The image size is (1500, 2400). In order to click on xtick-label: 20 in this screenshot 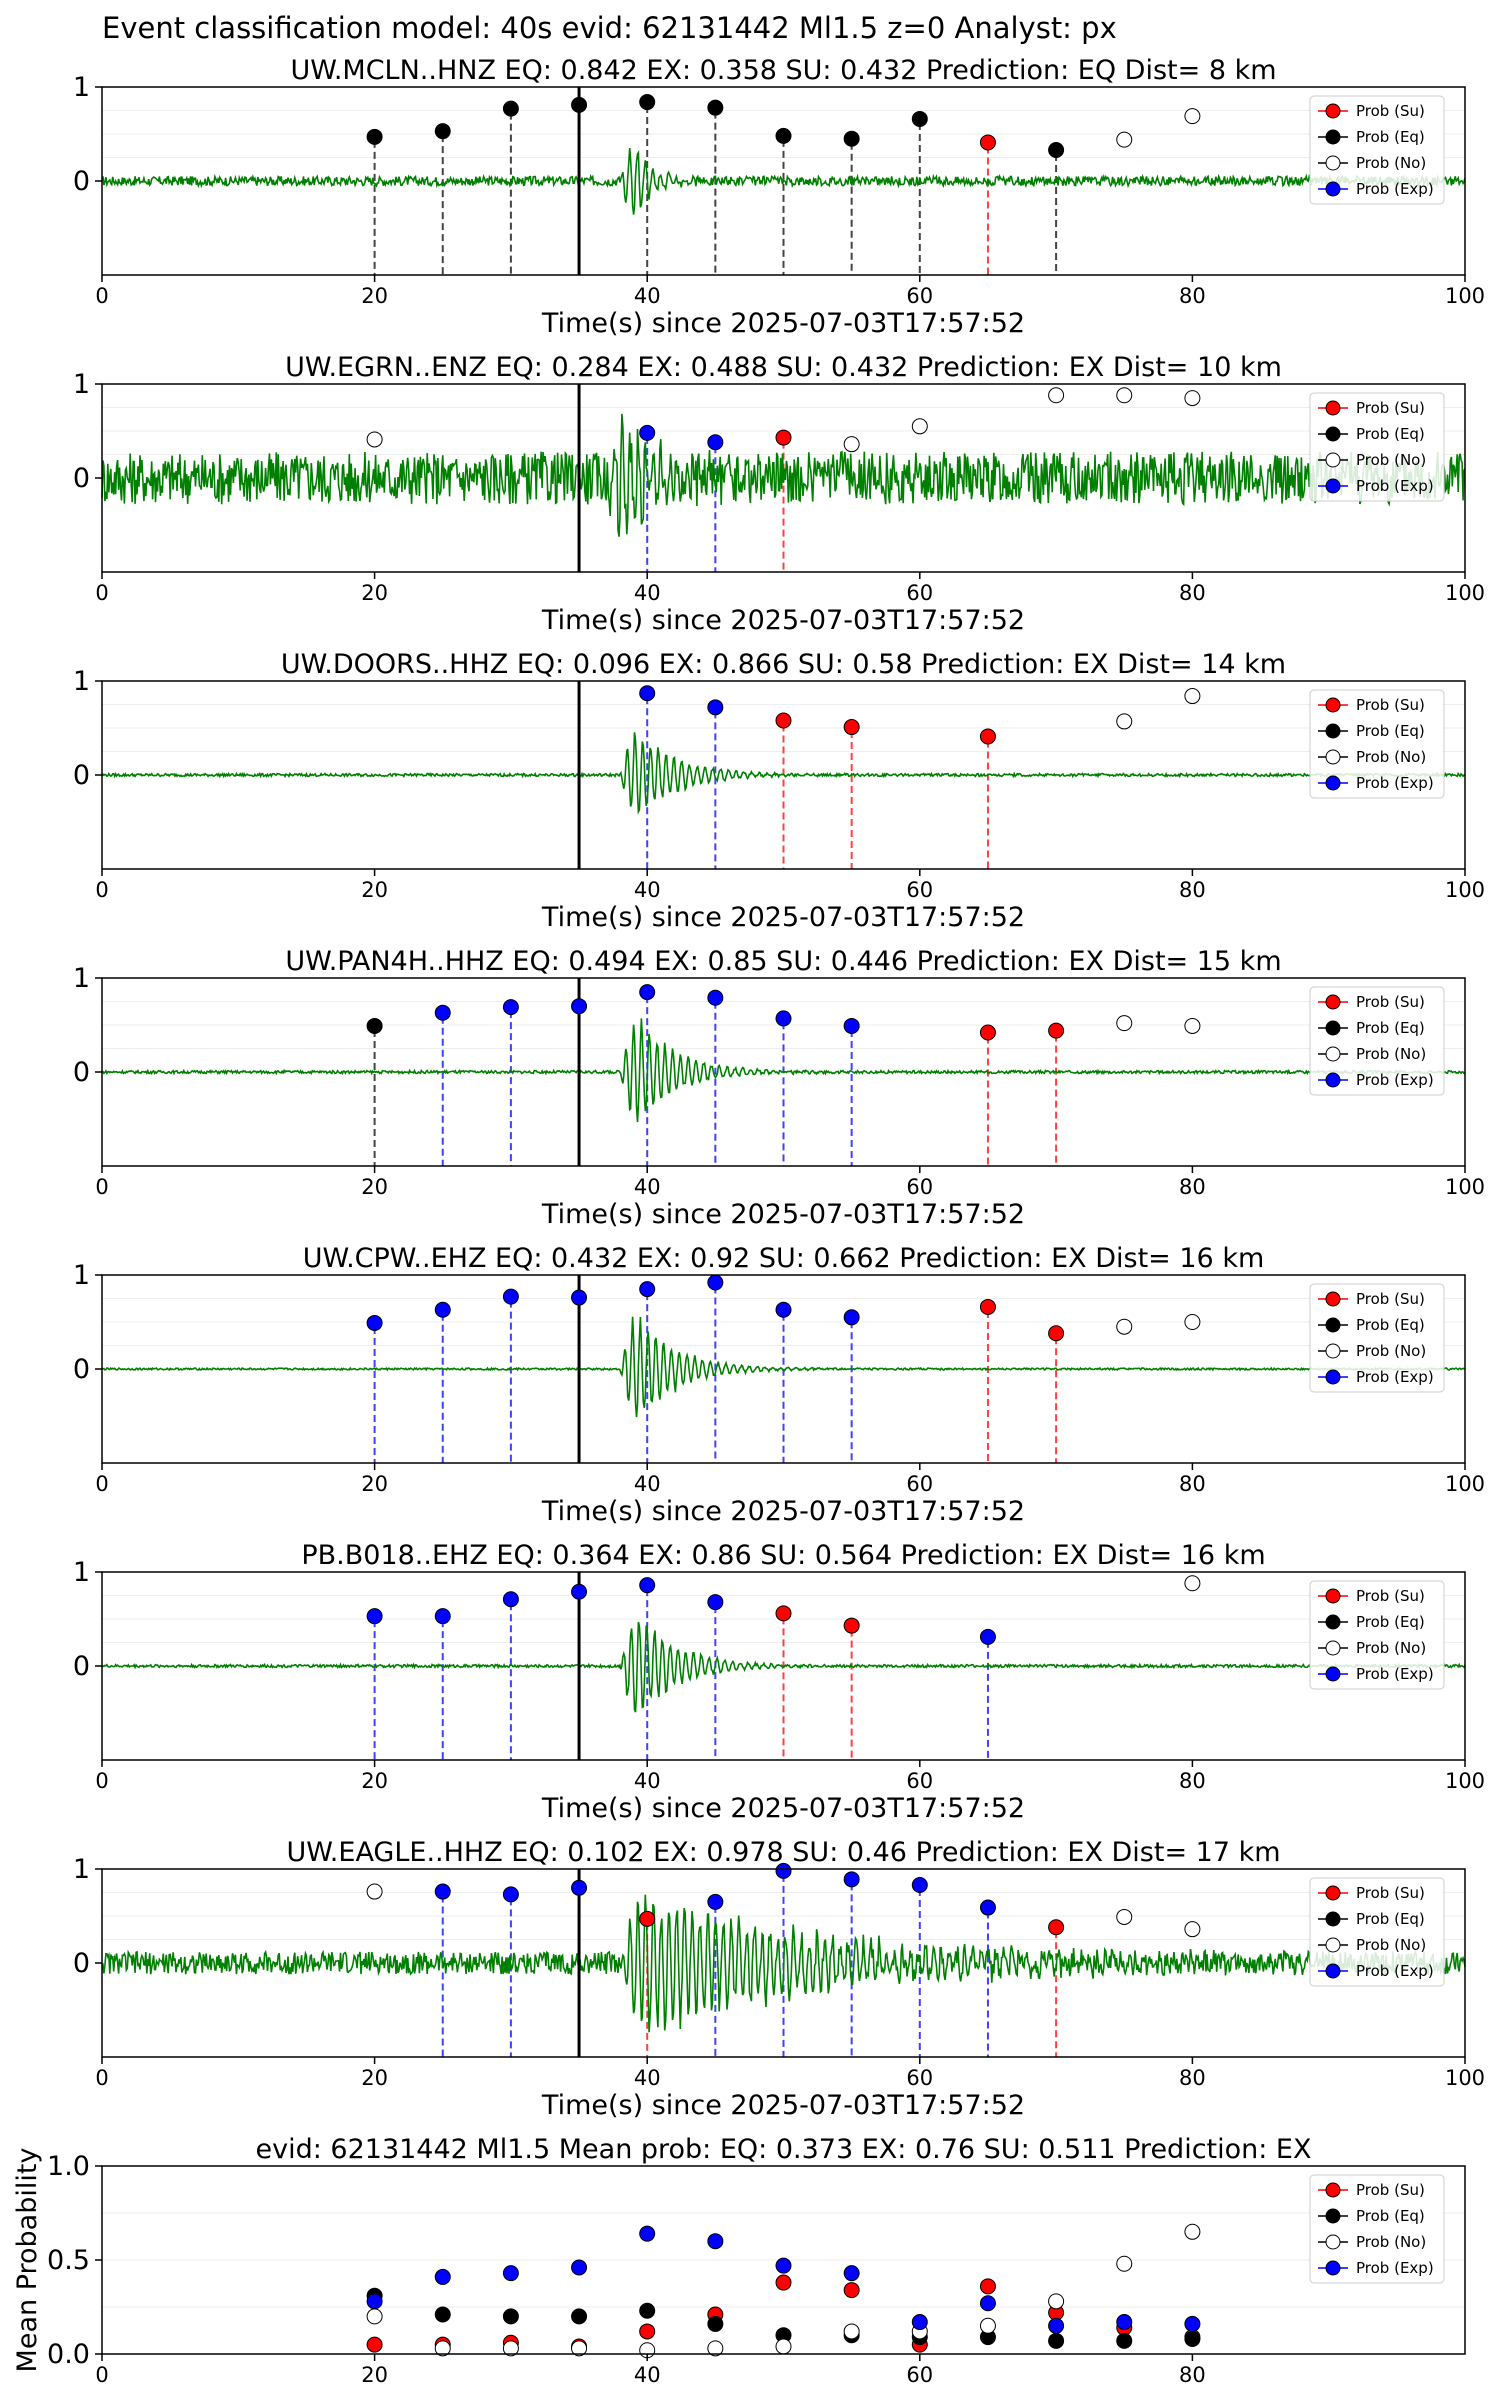, I will do `click(374, 890)`.